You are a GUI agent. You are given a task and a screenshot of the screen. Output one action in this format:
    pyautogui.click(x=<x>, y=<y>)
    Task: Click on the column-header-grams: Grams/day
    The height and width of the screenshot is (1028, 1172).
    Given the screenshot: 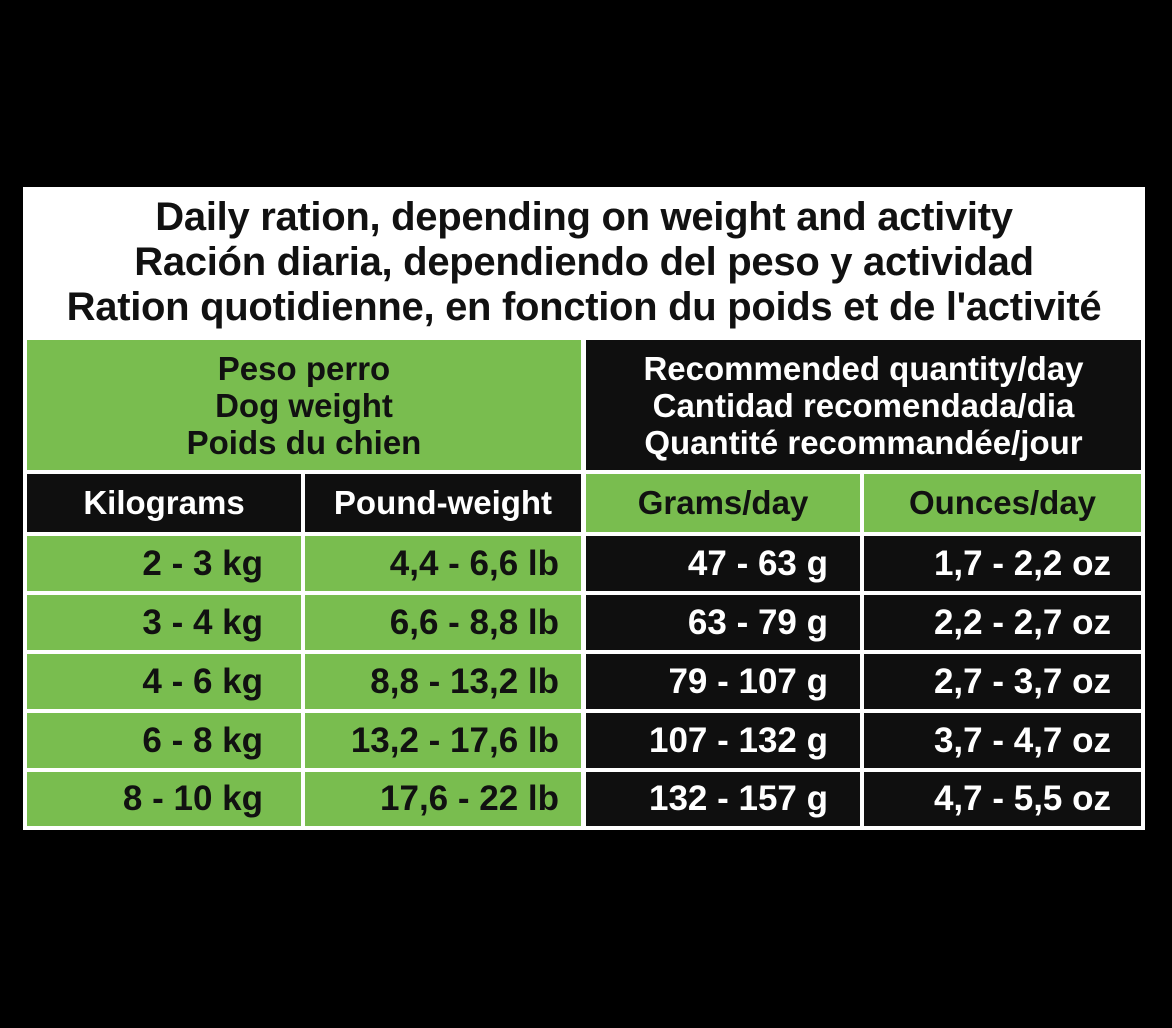 What is the action you would take?
    pyautogui.click(x=723, y=503)
    